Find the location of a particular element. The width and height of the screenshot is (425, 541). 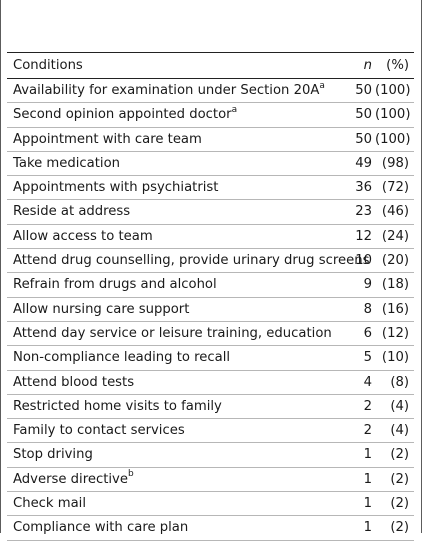

table-row: Reside at address 23 (46) is located at coordinates (210, 212).